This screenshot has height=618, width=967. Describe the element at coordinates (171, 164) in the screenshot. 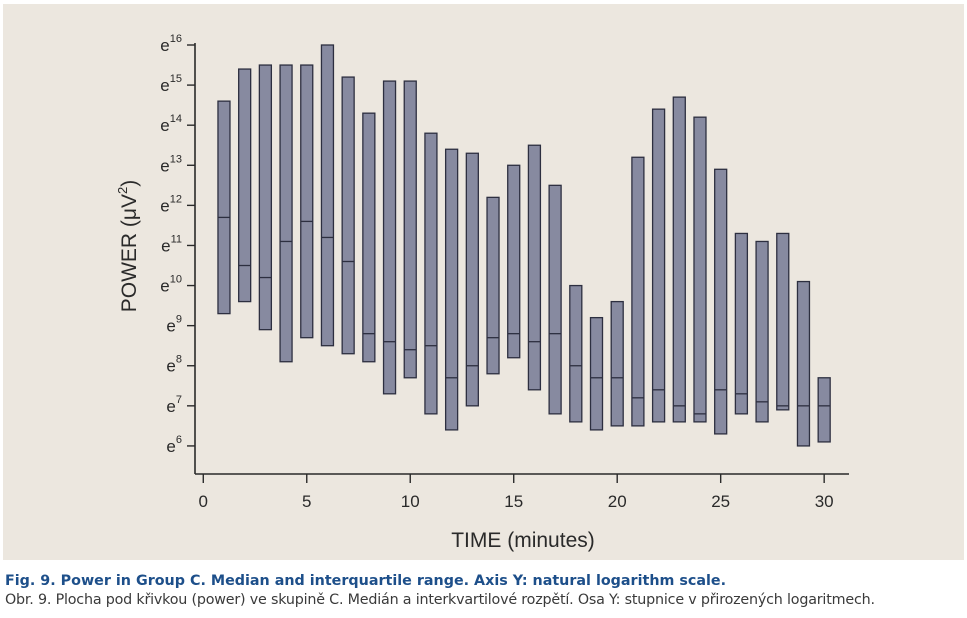

I see `y-tick-label: e13` at that location.